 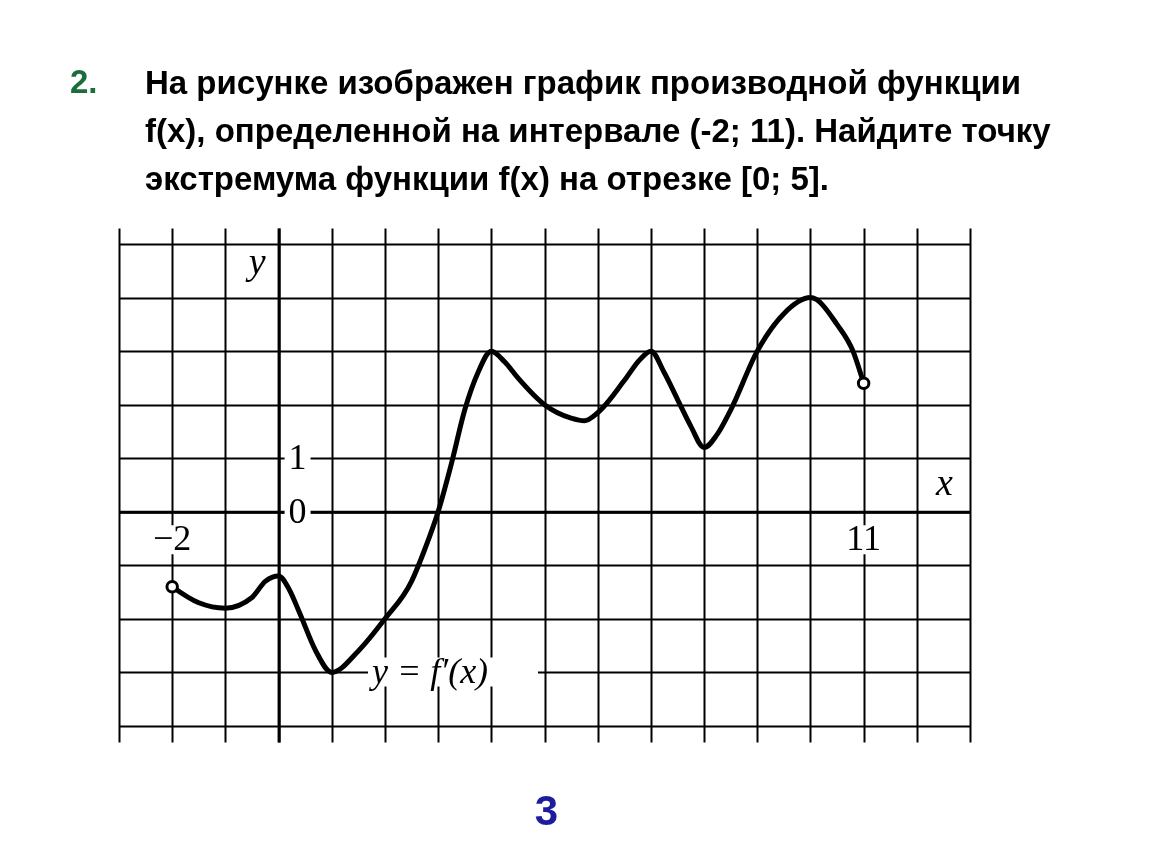 What do you see at coordinates (84, 81) in the screenshot?
I see `text: 2.` at bounding box center [84, 81].